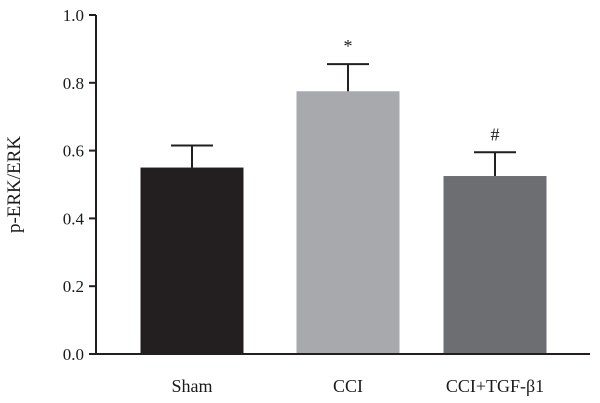 The height and width of the screenshot is (403, 600). Describe the element at coordinates (73, 286) in the screenshot. I see `y-tick-label-1: 0.2` at that location.